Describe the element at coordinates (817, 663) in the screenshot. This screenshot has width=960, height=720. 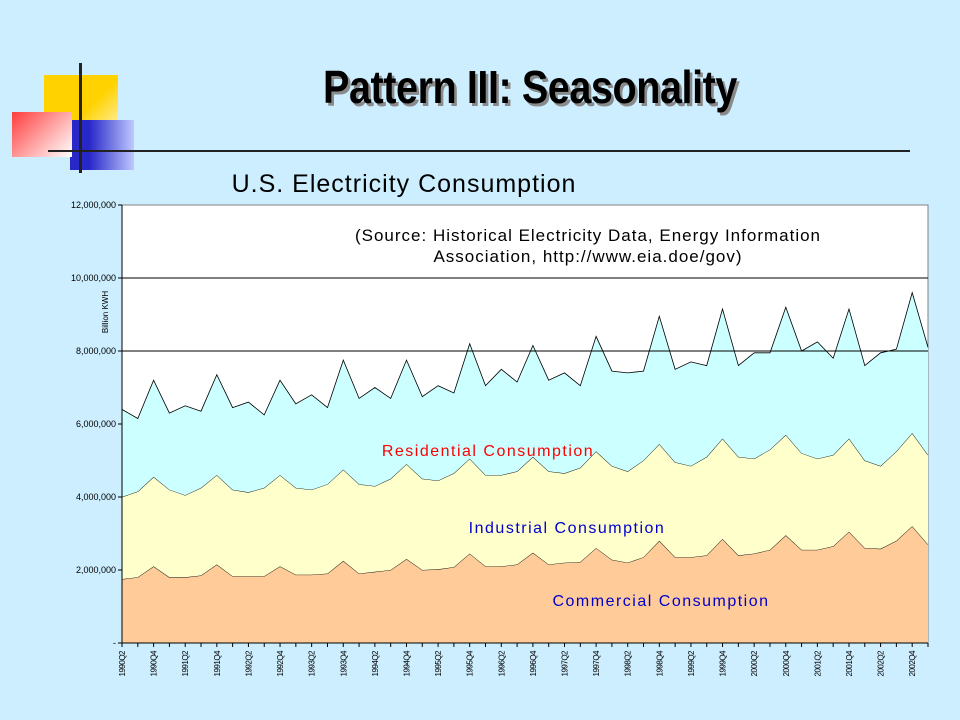
I see `x-tick-label: 2001Q2` at that location.